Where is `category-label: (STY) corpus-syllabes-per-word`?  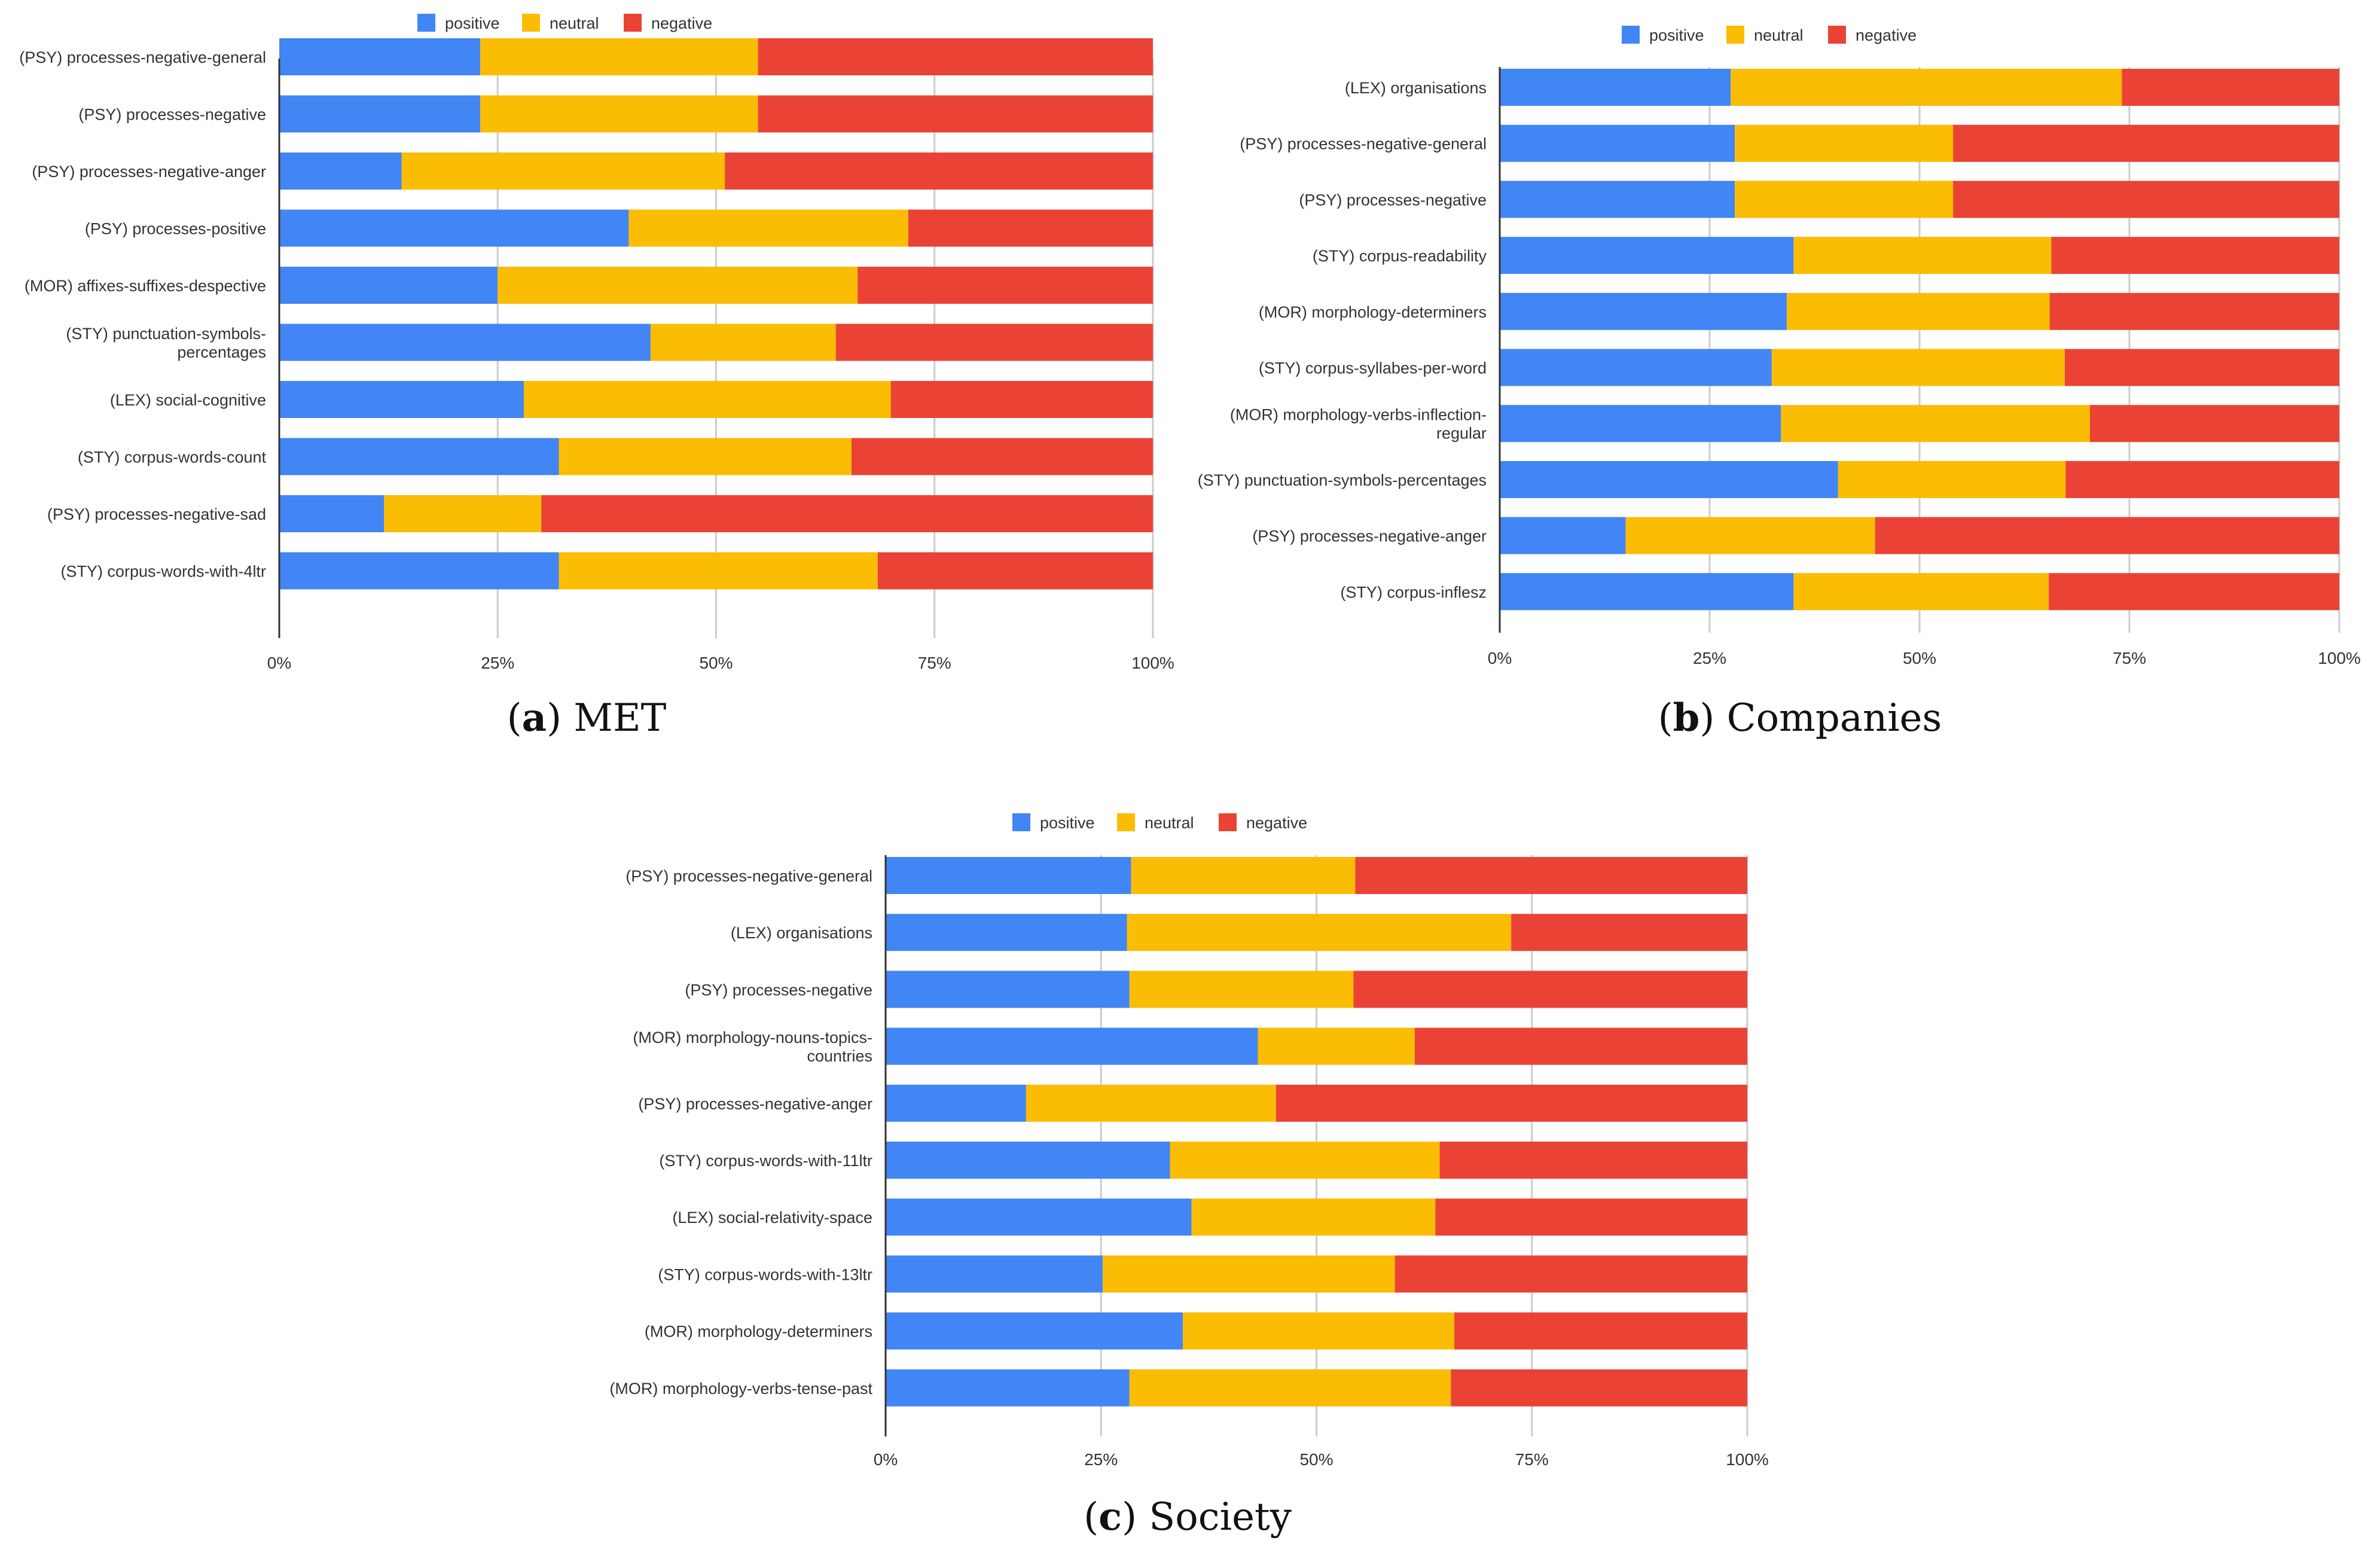
category-label: (STY) corpus-syllabes-per-word is located at coordinates (1373, 368).